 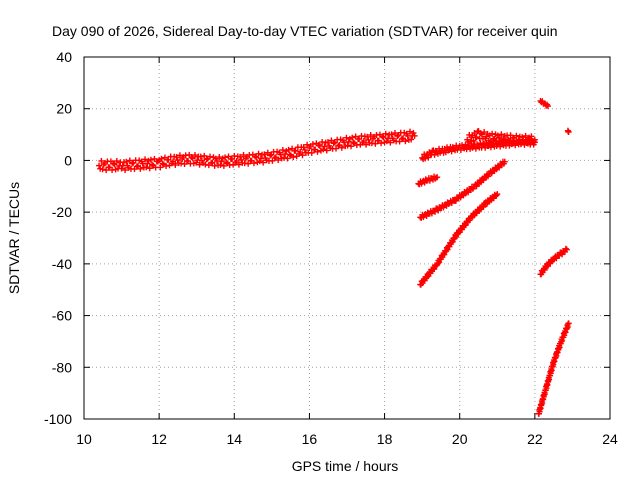 I want to click on y-tick-label: 20, so click(x=64, y=109).